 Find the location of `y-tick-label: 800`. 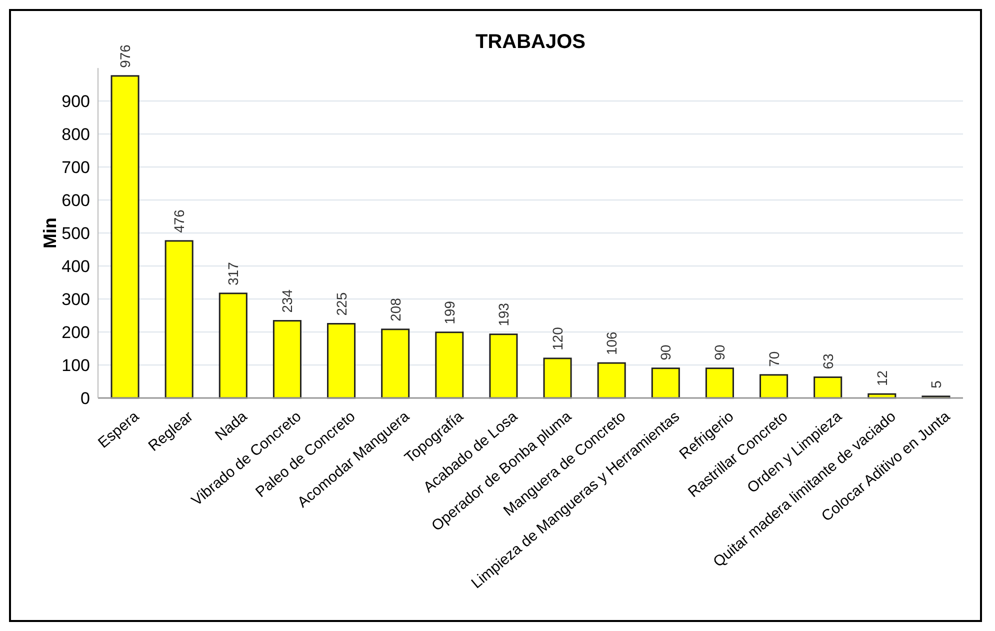

y-tick-label: 800 is located at coordinates (76, 134).